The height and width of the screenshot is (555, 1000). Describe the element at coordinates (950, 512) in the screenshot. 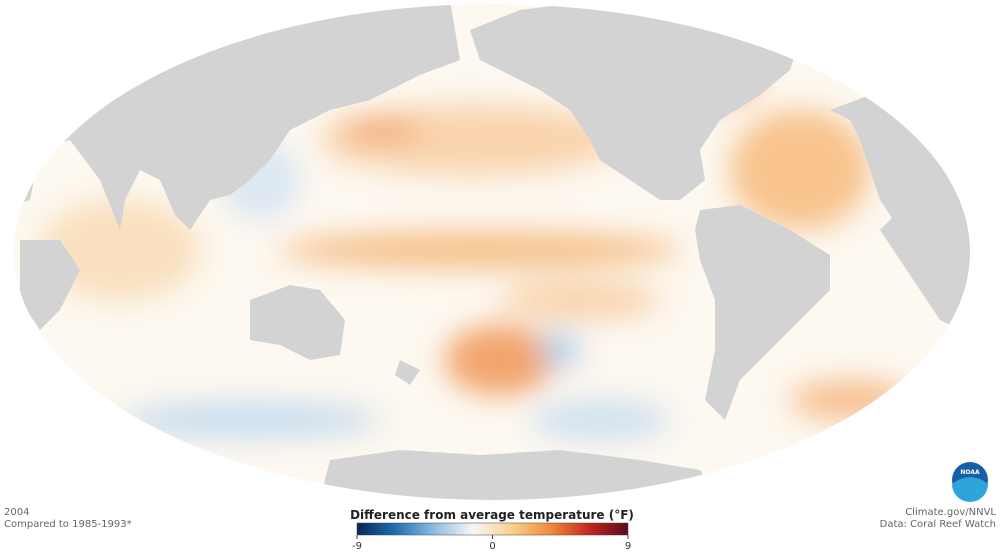

I see `credit: Climate.gov/NNVL` at that location.